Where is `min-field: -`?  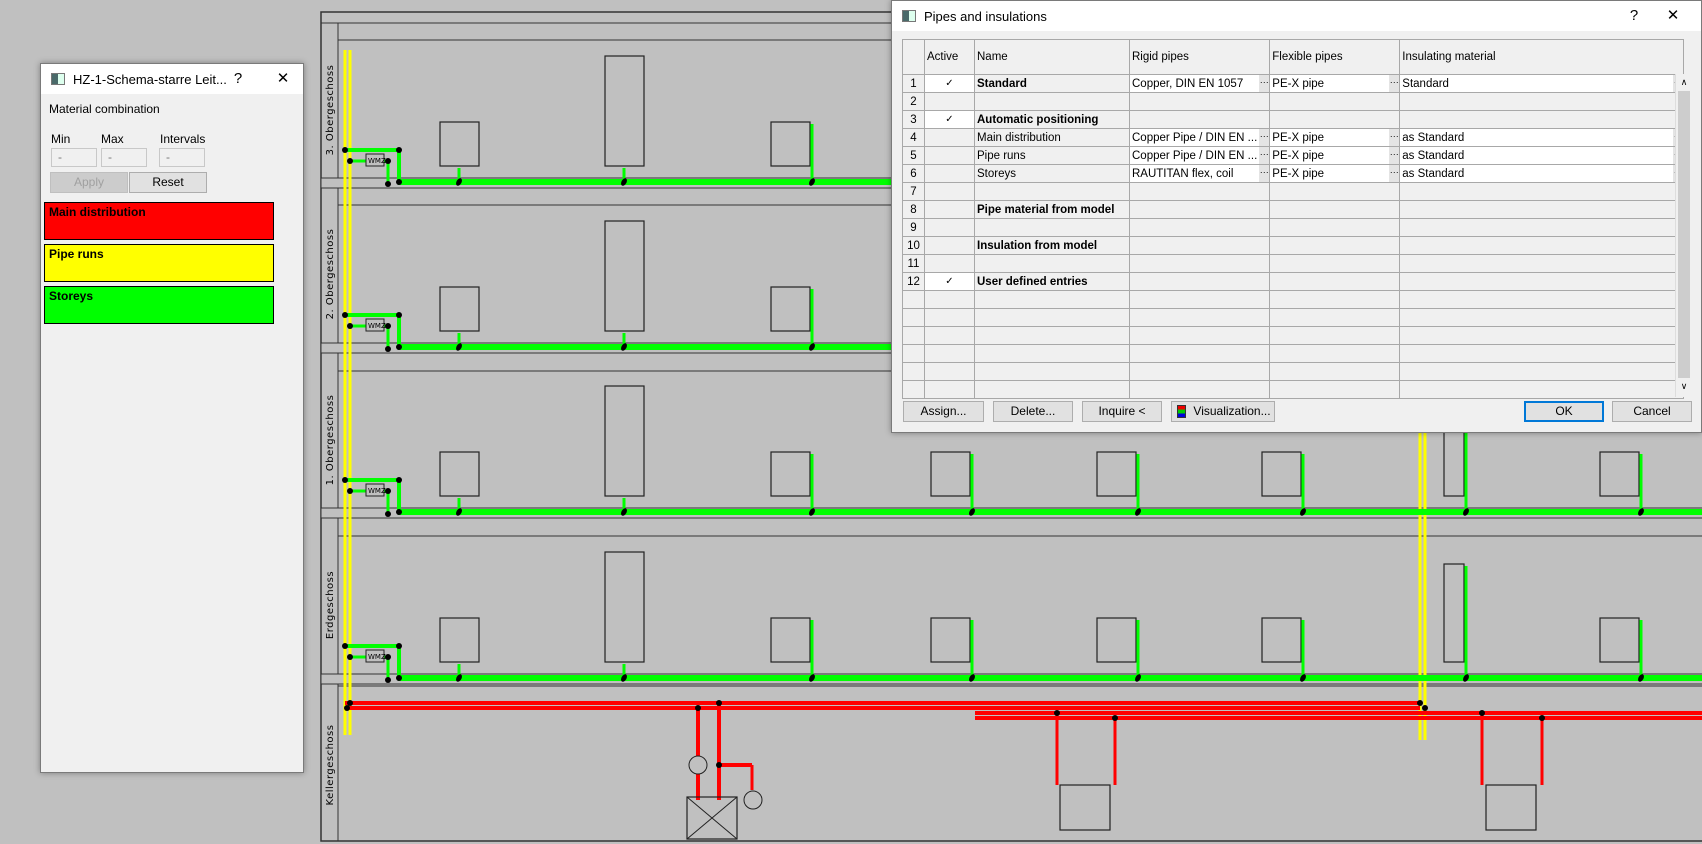
min-field: - is located at coordinates (74, 157).